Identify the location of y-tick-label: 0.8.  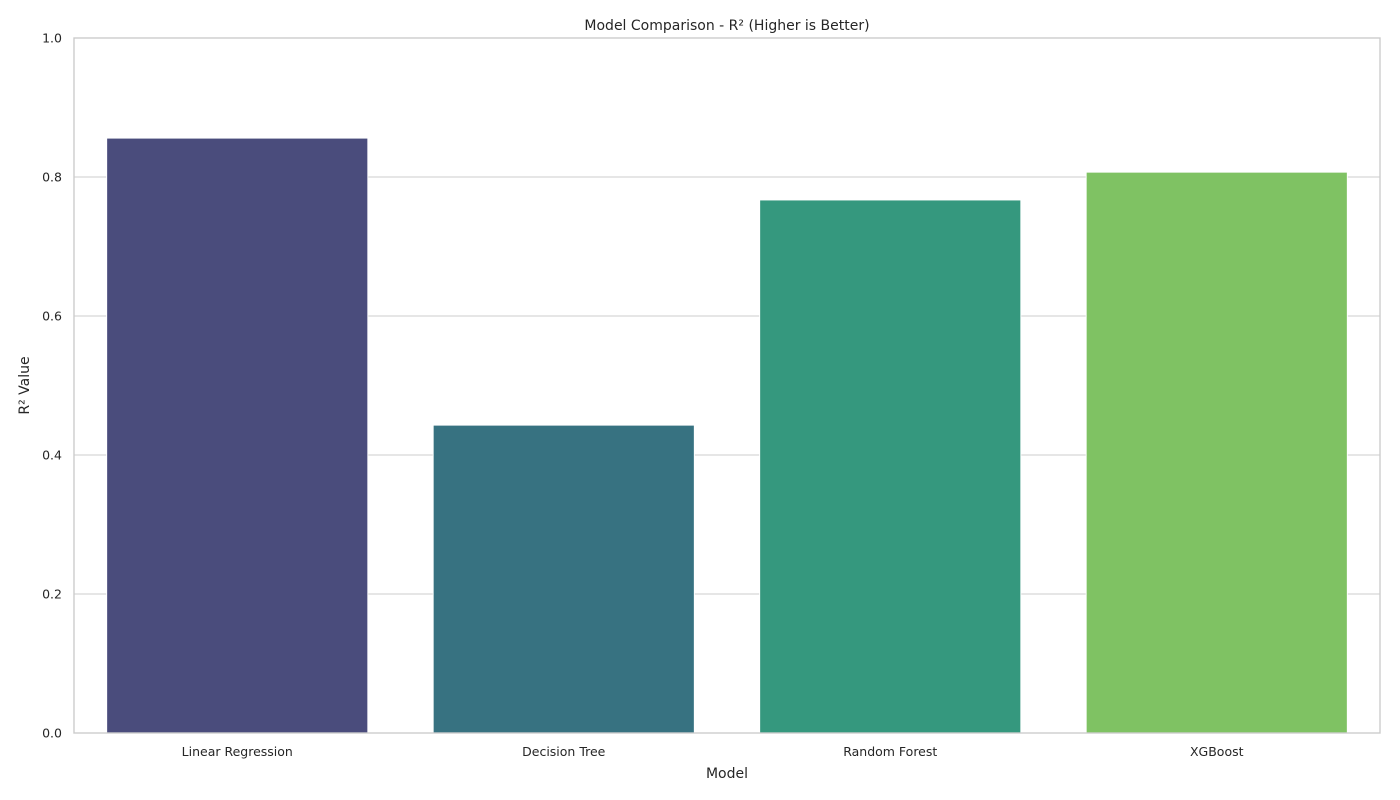
(52, 177).